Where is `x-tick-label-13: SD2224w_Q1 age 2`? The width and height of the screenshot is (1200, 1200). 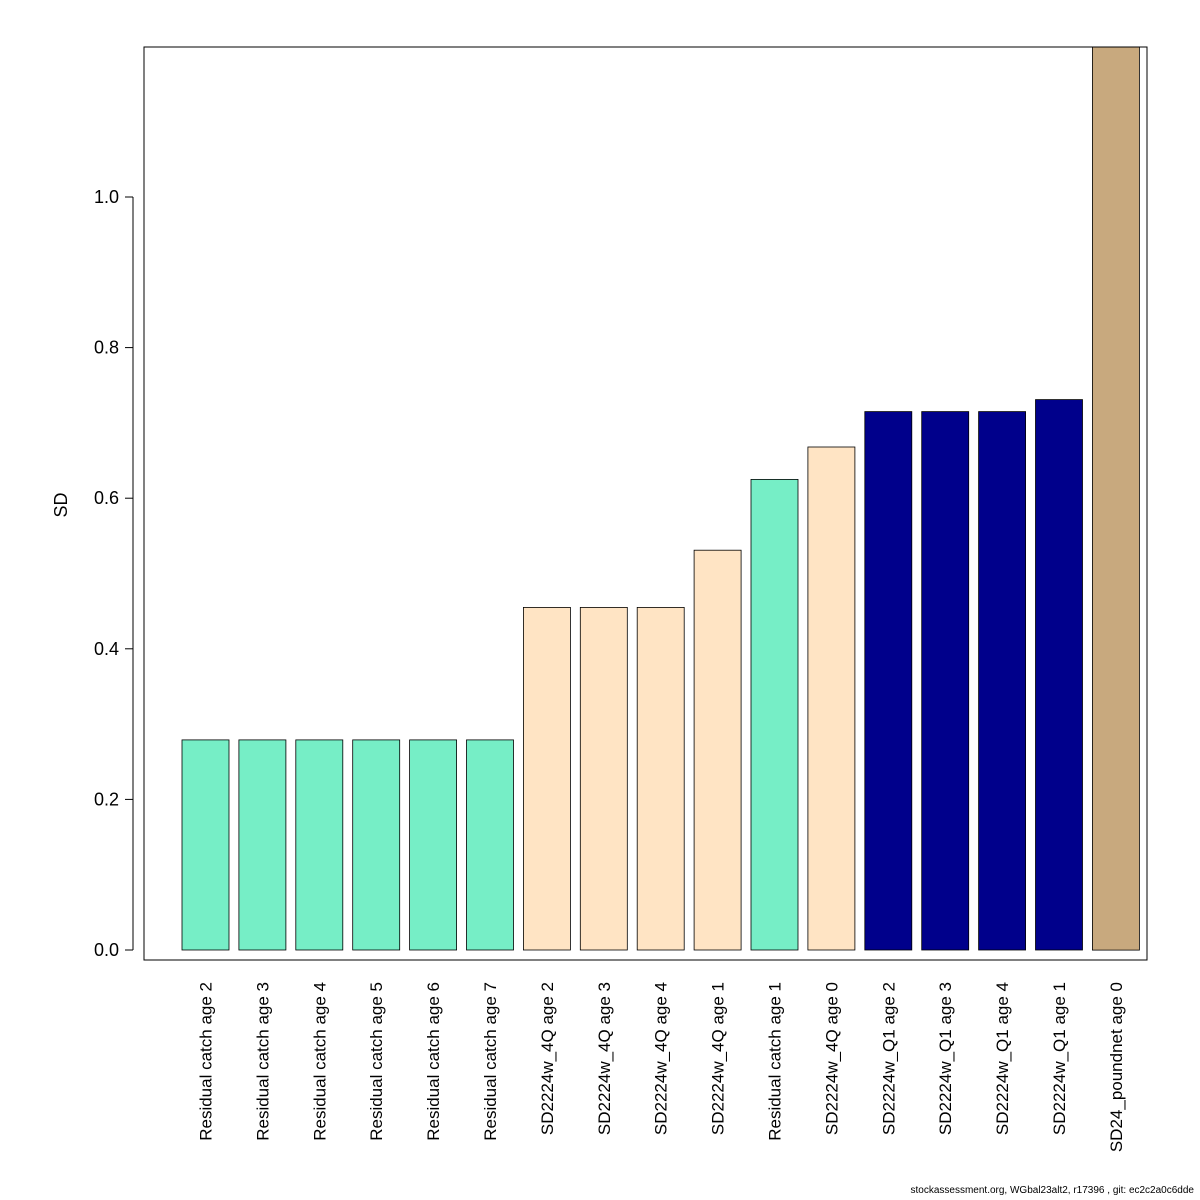 x-tick-label-13: SD2224w_Q1 age 2 is located at coordinates (888, 1058).